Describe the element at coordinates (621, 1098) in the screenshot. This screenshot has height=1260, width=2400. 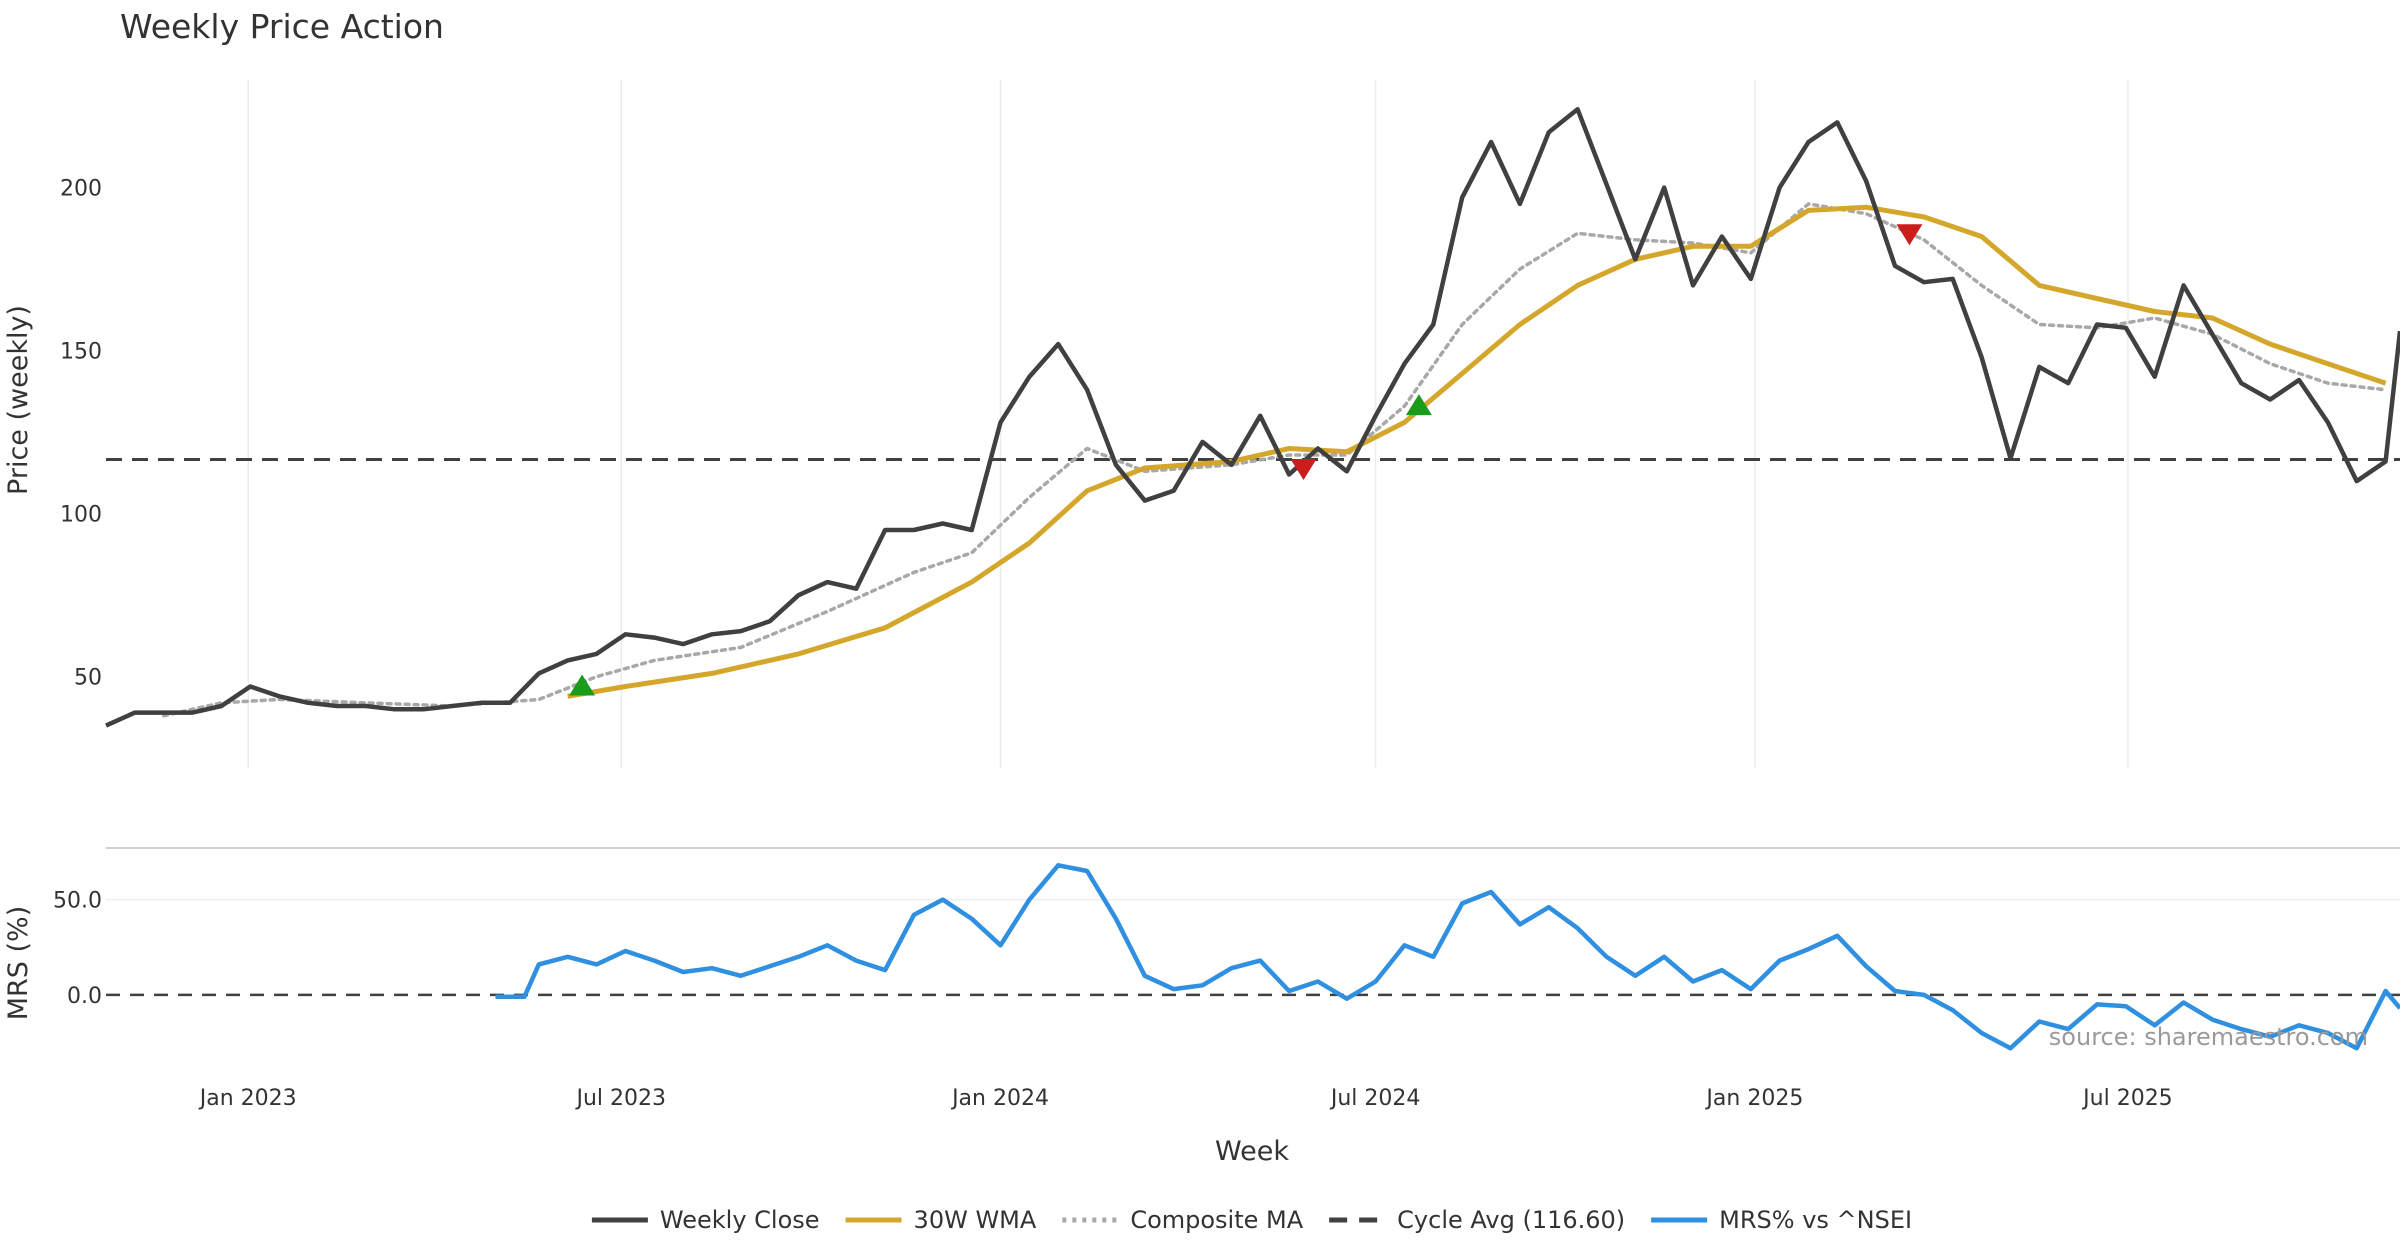
I see `x-tick-label: Jul 2023` at that location.